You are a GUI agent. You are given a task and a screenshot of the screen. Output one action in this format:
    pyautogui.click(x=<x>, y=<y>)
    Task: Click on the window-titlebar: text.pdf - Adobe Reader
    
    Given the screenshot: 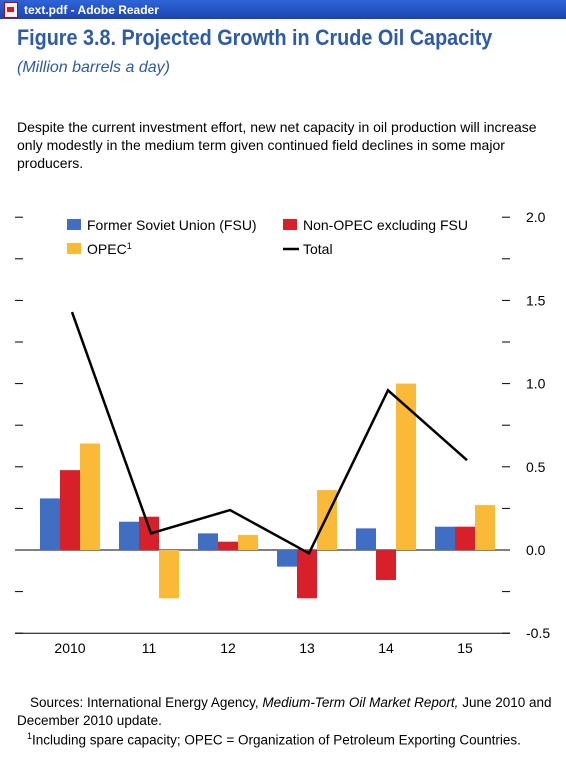 What is the action you would take?
    pyautogui.click(x=283, y=9)
    